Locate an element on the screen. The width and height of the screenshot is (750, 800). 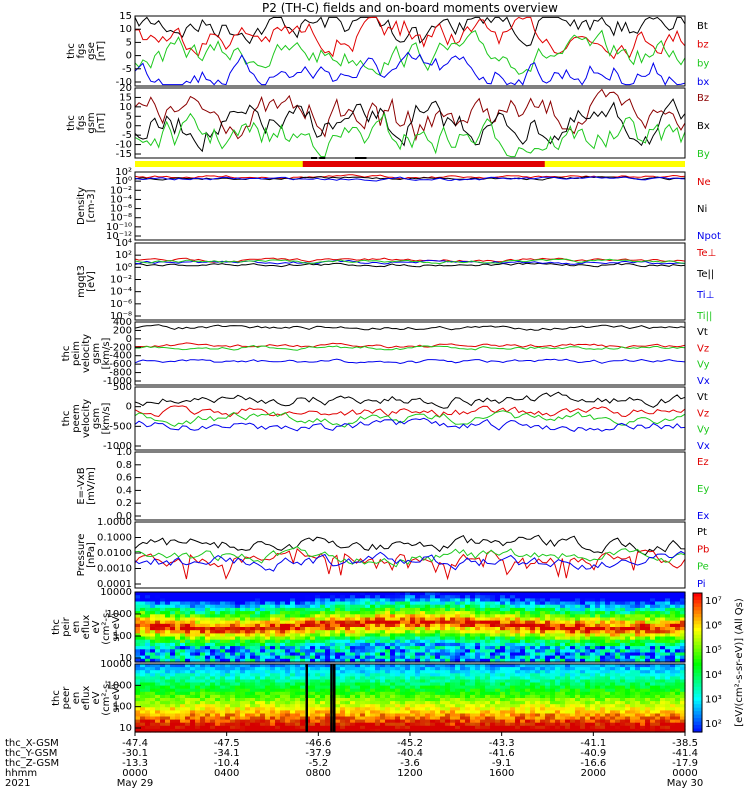
series-line-vx is located at coordinates (410, 424).